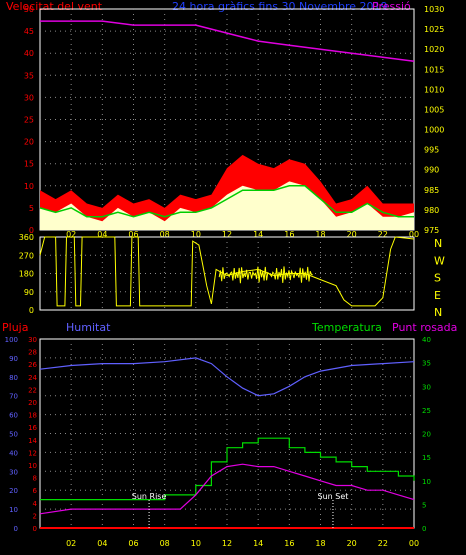  Describe the element at coordinates (431, 190) in the screenshot. I see `pressure-tick-label: 985` at that location.